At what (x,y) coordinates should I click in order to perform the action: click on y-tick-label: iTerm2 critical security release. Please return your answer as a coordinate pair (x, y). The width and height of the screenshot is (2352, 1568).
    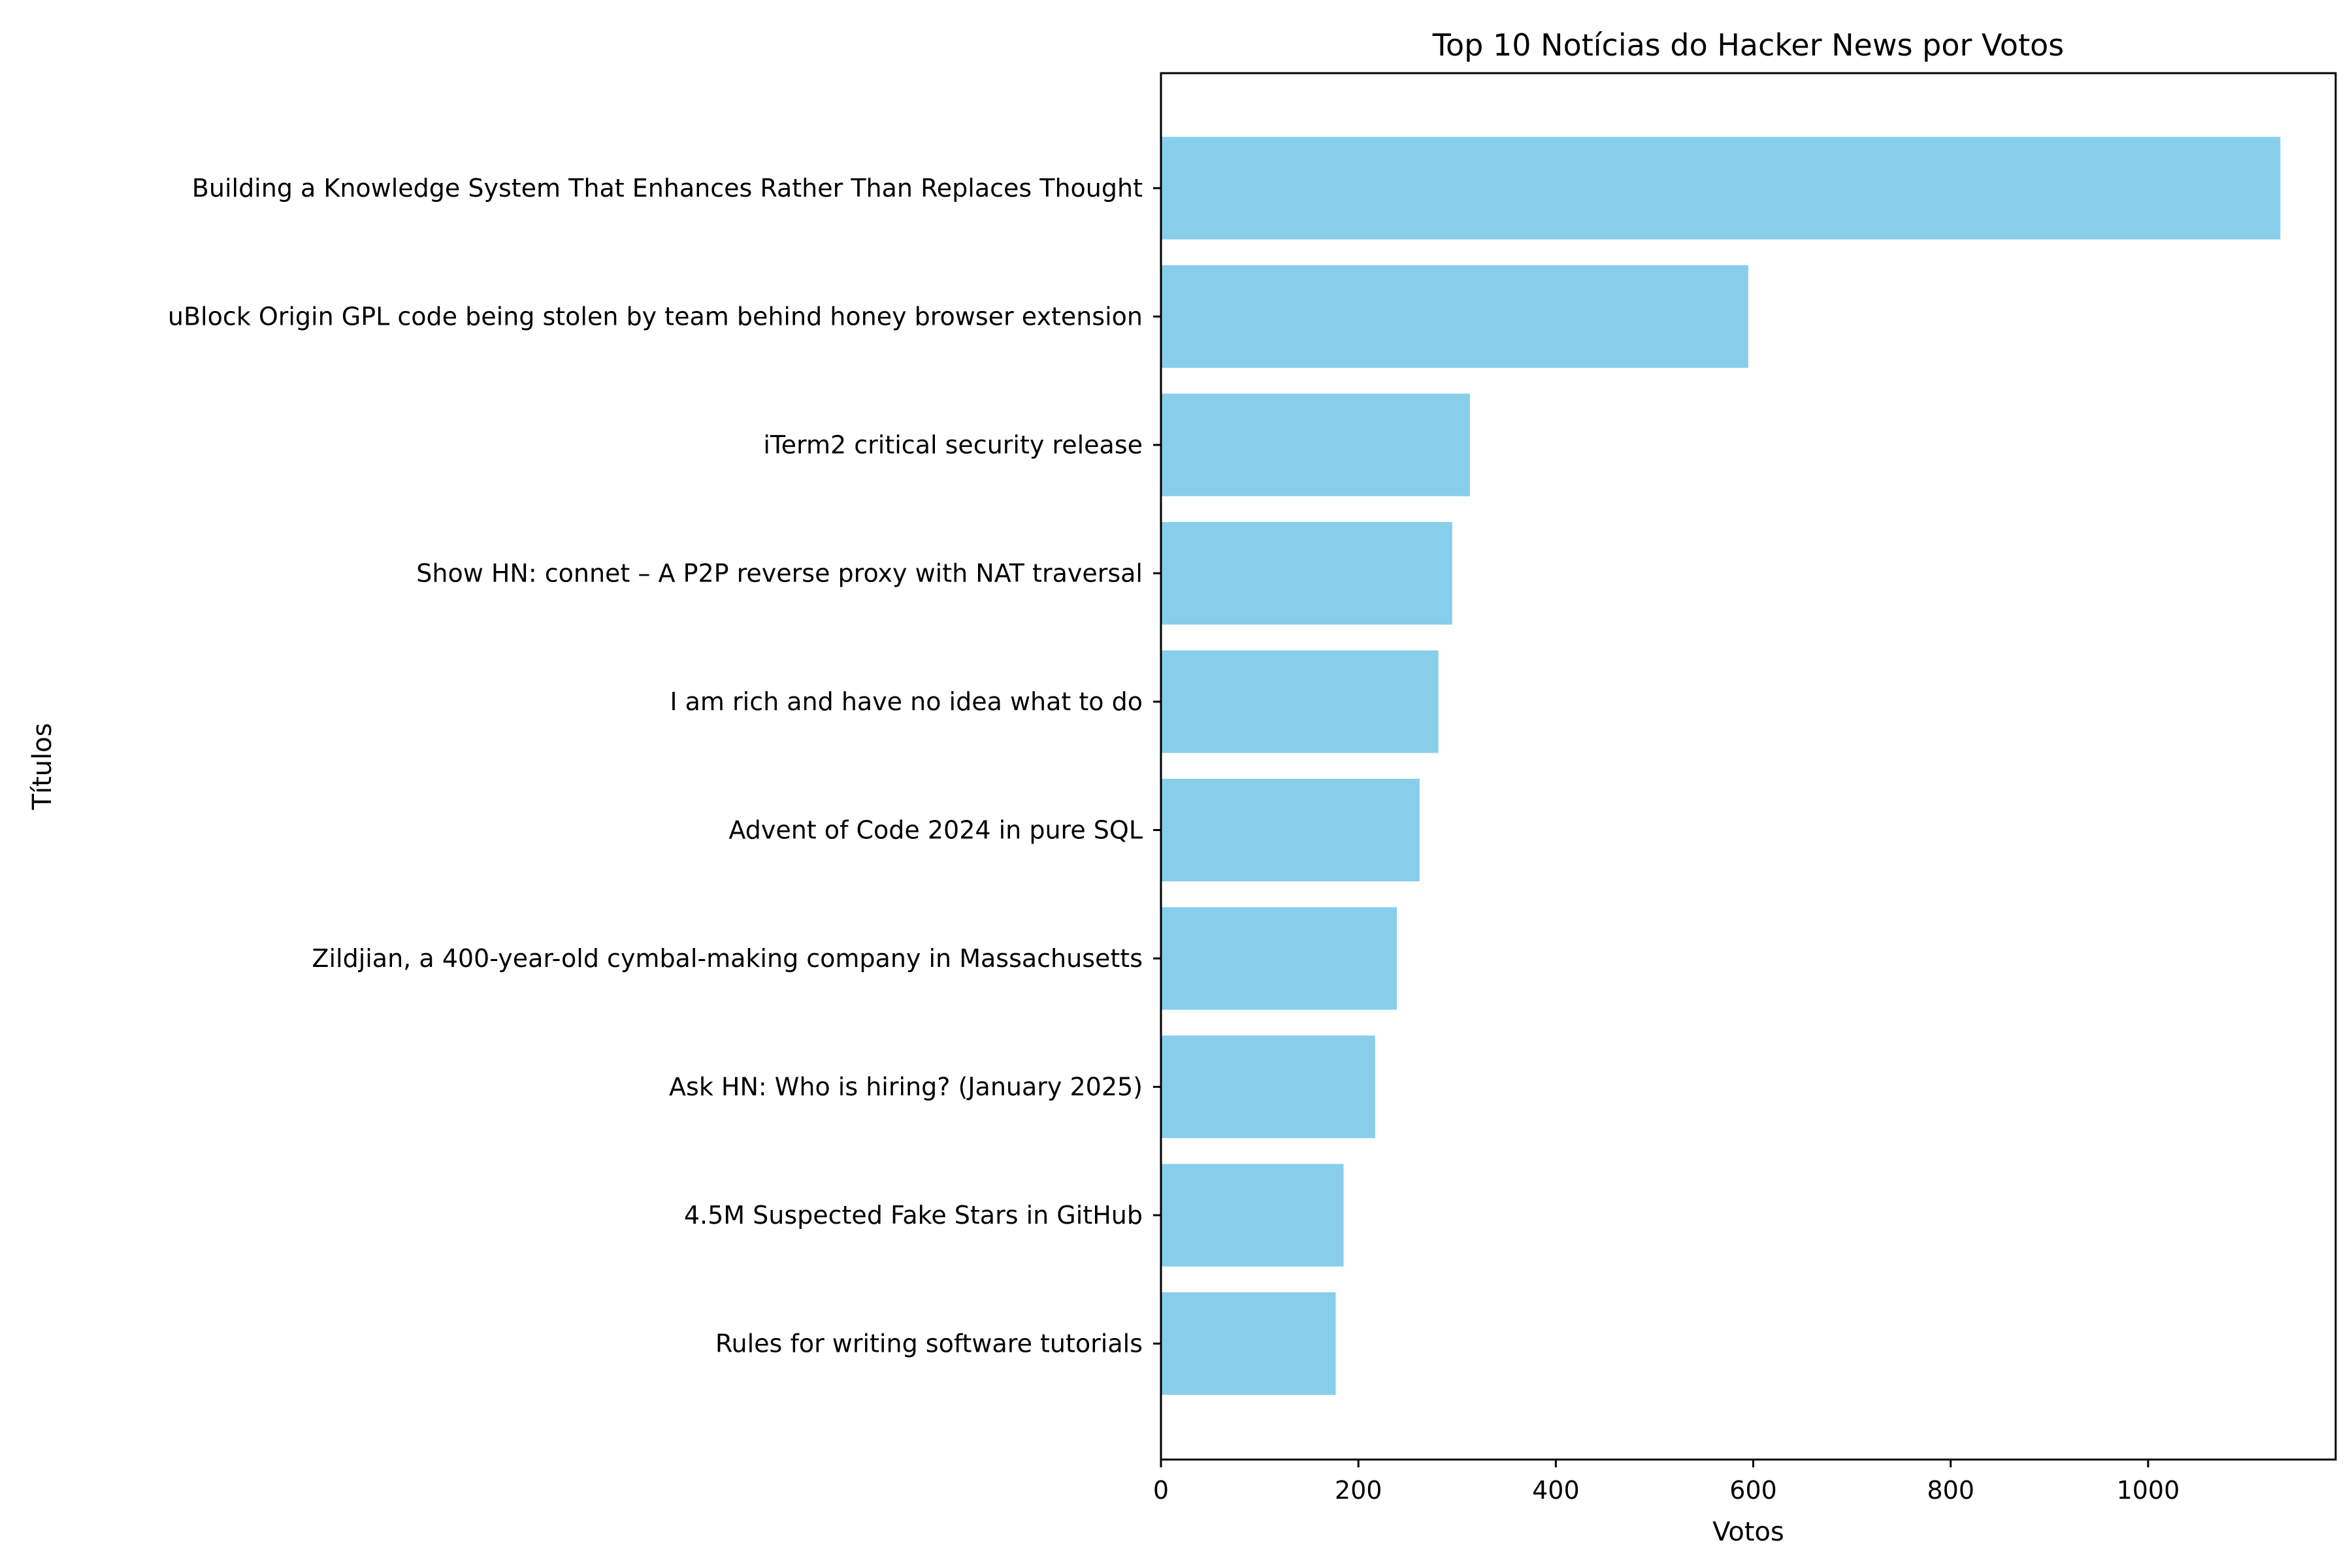
    Looking at the image, I should click on (953, 445).